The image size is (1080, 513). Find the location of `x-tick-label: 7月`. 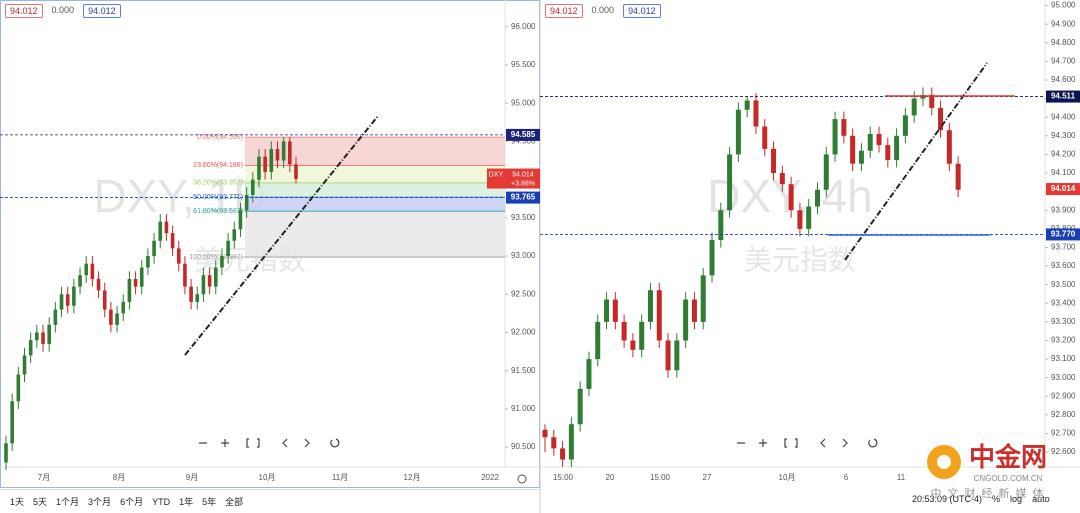

x-tick-label: 7月 is located at coordinates (44, 477).